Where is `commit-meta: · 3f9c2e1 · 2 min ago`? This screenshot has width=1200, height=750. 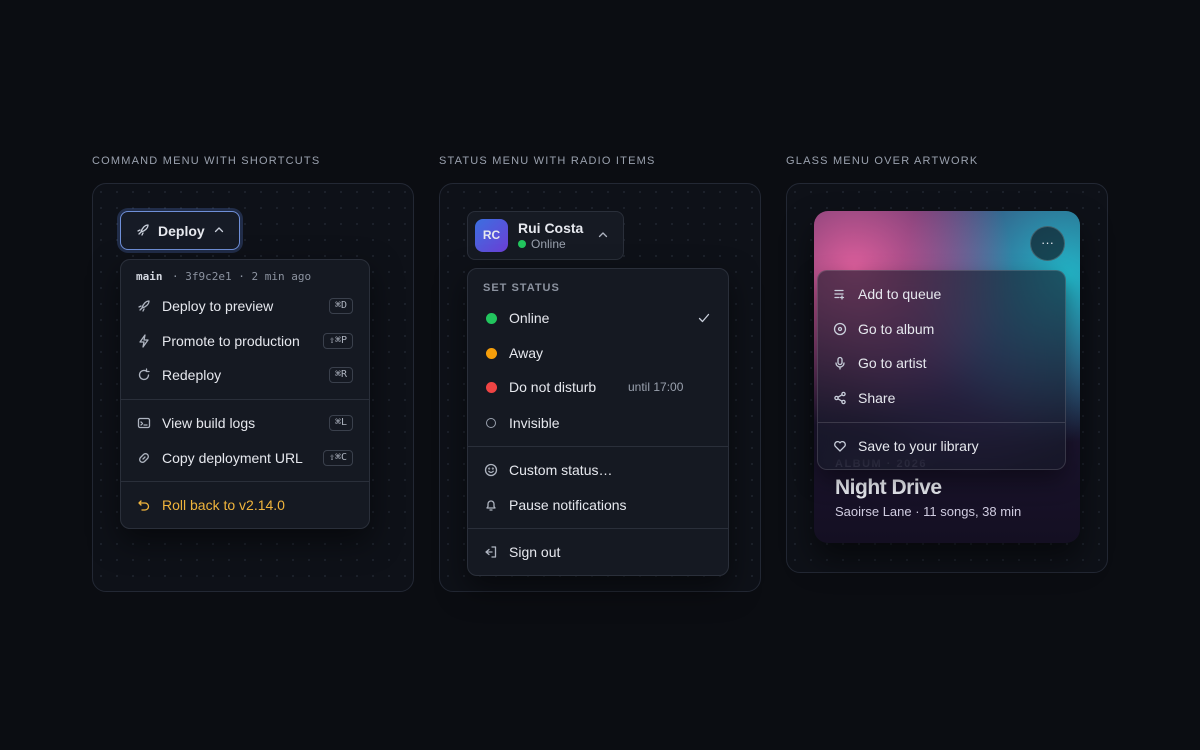
commit-meta: · 3f9c2e1 · 2 min ago is located at coordinates (242, 276).